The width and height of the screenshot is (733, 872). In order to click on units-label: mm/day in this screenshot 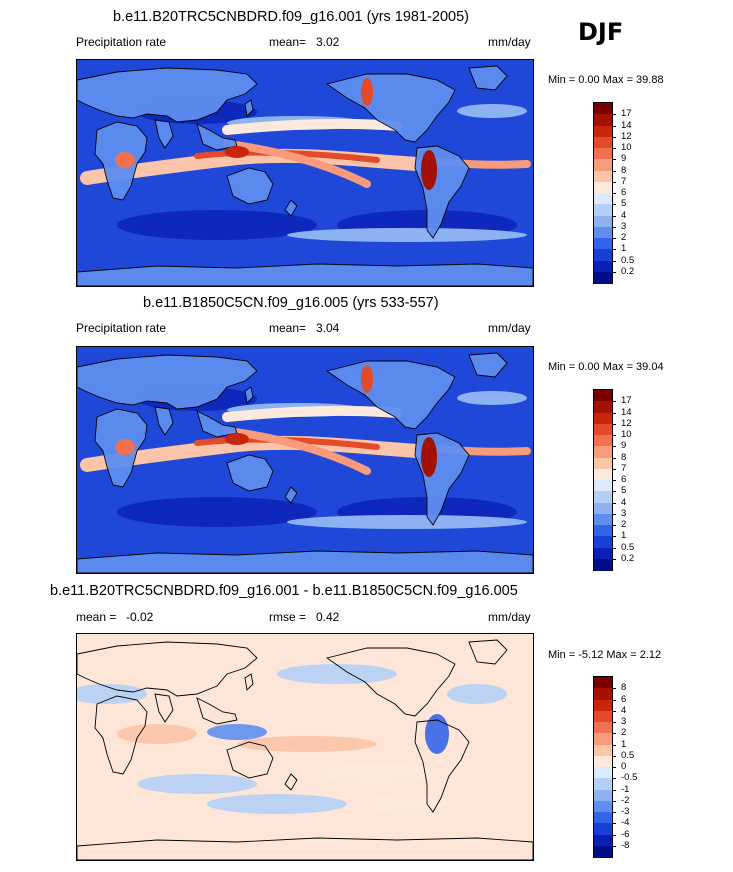, I will do `click(509, 42)`.